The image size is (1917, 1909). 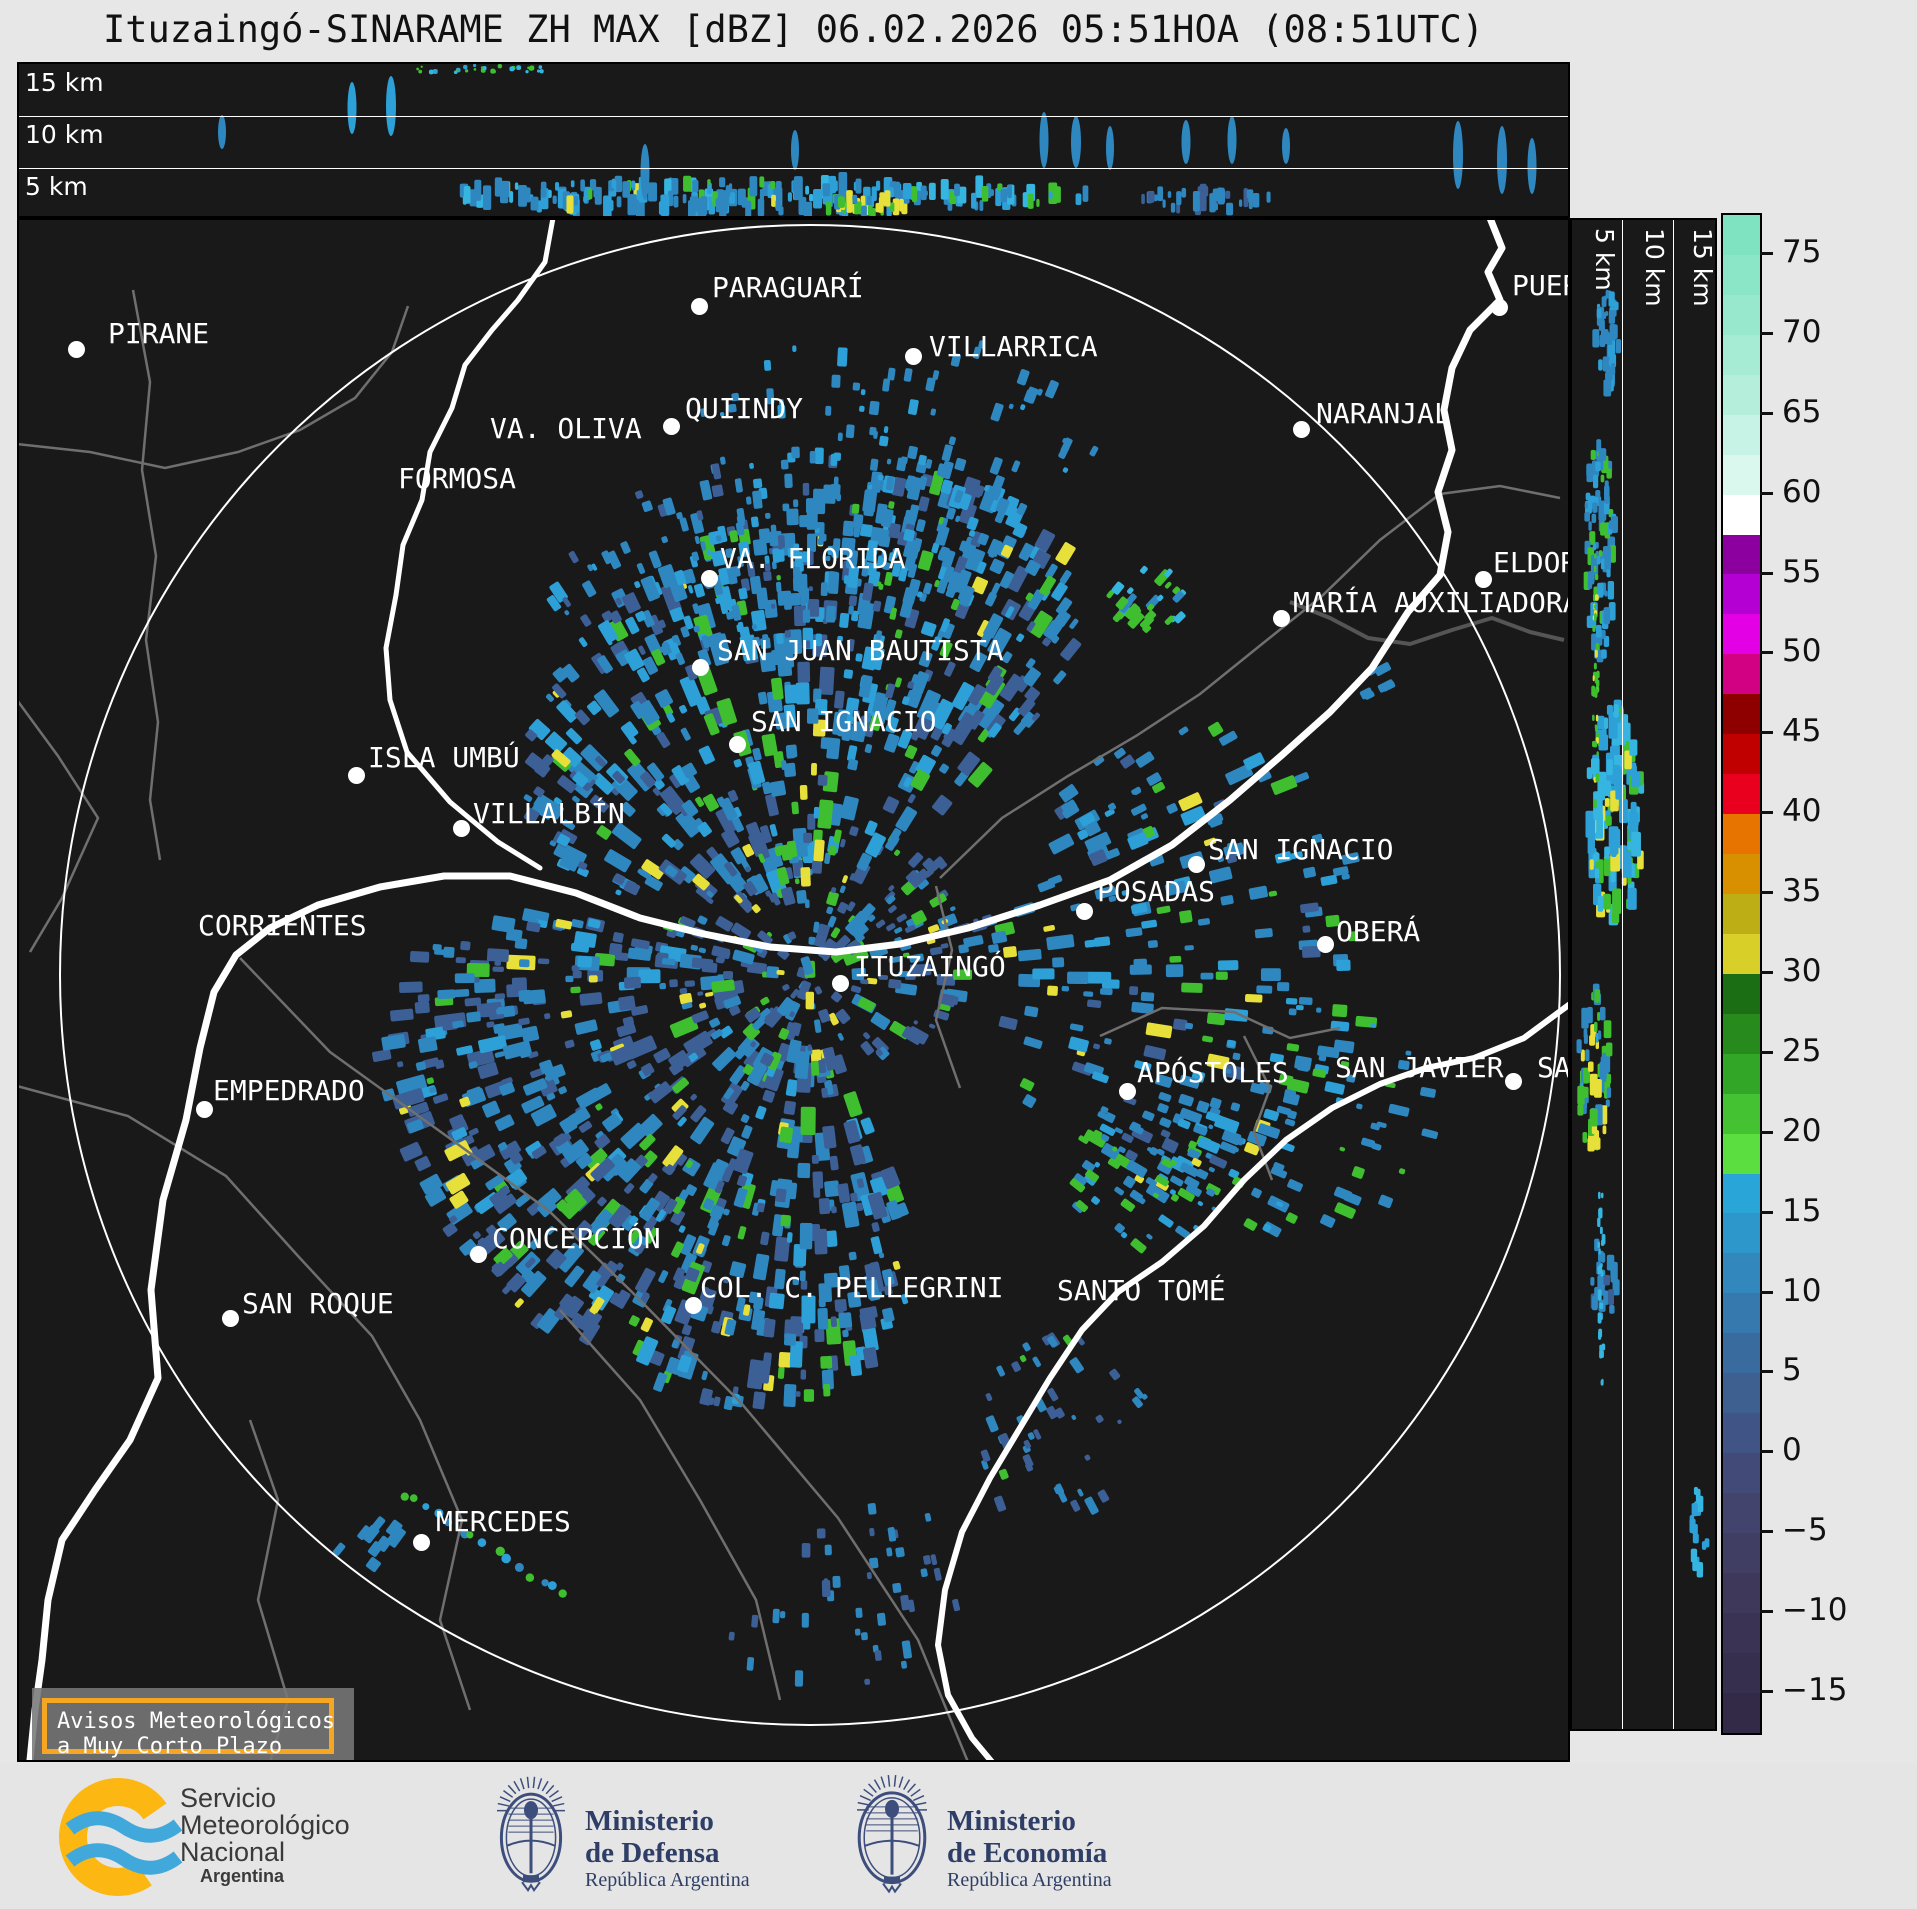 What do you see at coordinates (1301, 849) in the screenshot?
I see `city-label: SAN IGNACIO` at bounding box center [1301, 849].